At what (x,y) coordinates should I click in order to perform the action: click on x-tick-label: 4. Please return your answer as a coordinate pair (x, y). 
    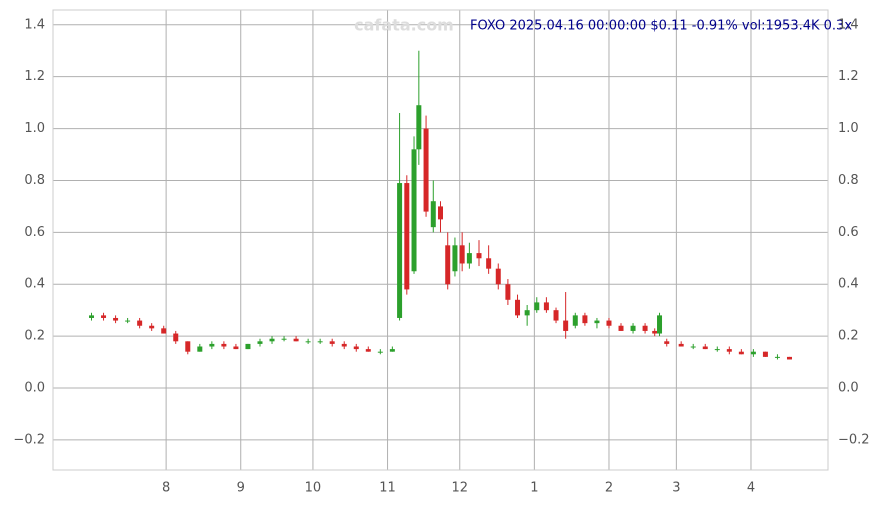
    Looking at the image, I should click on (751, 488).